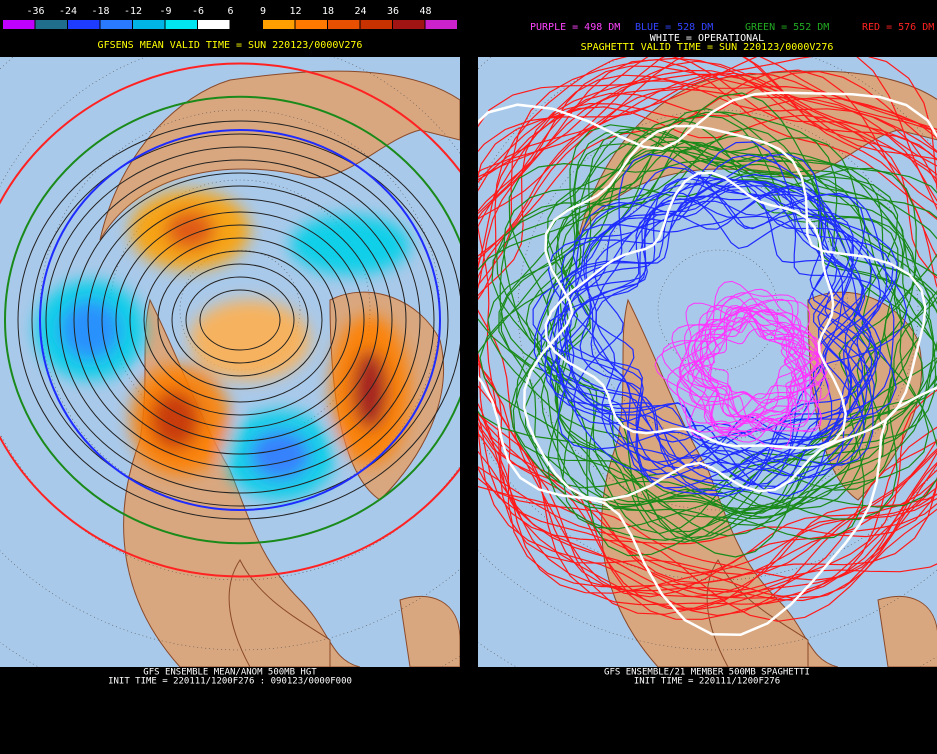 This screenshot has width=937, height=754. I want to click on legend-entry: GREEN = 552 DM, so click(787, 27).